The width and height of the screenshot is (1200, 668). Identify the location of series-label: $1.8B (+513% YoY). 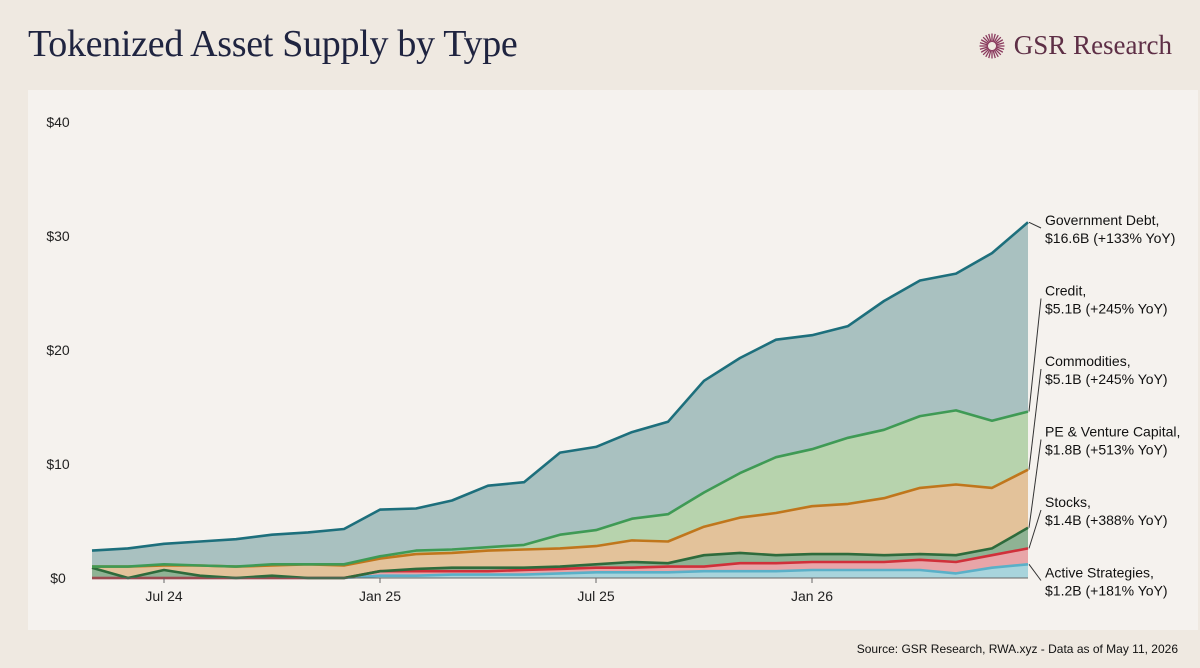
(1106, 450).